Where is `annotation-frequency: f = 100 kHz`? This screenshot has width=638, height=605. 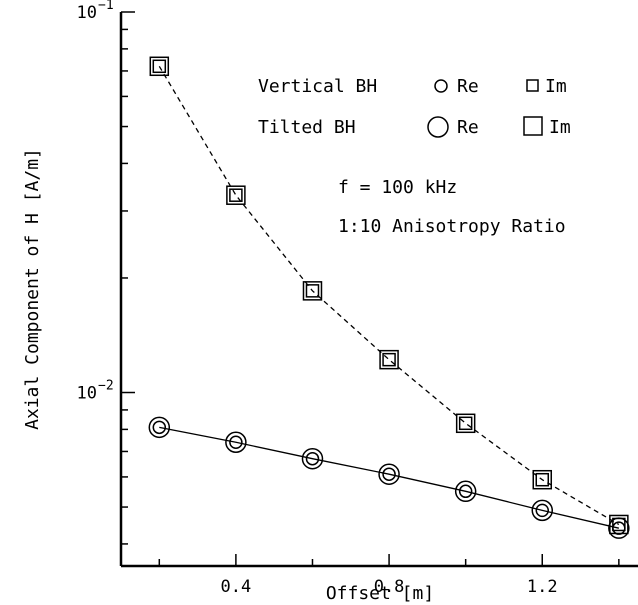 annotation-frequency: f = 100 kHz is located at coordinates (397, 187).